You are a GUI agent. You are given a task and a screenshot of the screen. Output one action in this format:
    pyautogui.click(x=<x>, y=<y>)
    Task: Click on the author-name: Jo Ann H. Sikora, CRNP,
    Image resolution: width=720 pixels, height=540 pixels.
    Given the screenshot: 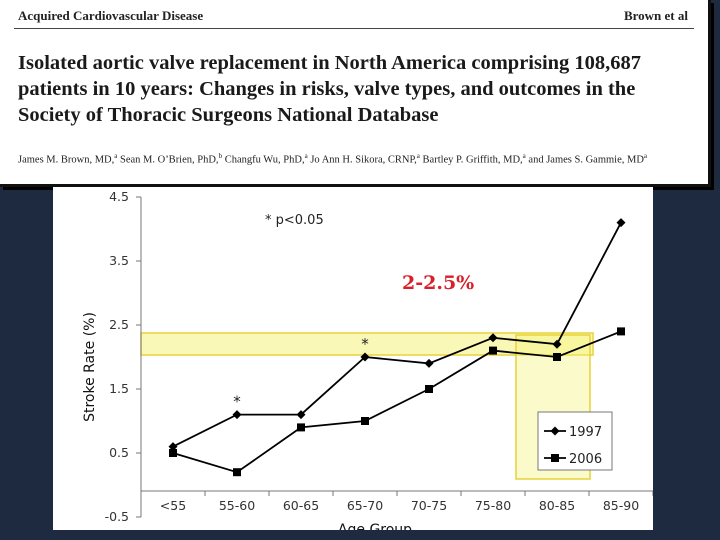 What is the action you would take?
    pyautogui.click(x=363, y=160)
    